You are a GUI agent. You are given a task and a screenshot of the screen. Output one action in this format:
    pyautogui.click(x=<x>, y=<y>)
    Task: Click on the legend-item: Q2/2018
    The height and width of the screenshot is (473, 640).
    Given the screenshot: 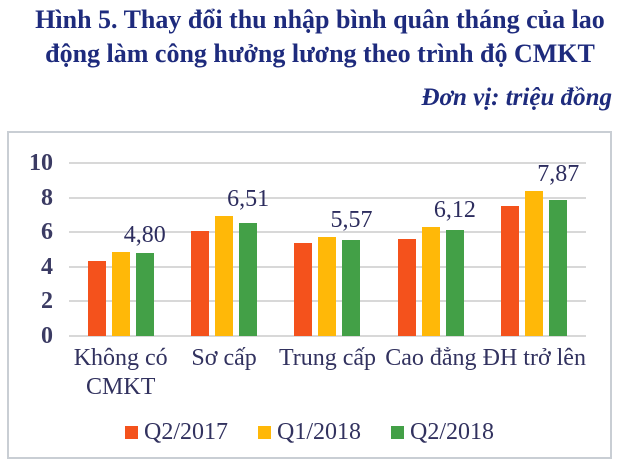 What is the action you would take?
    pyautogui.click(x=442, y=432)
    